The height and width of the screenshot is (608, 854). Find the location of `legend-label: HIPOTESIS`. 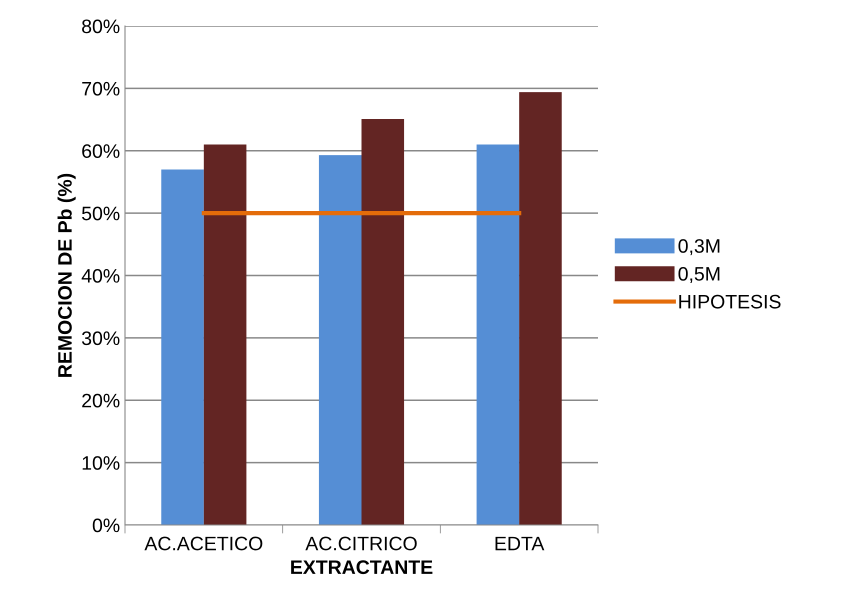

legend-label: HIPOTESIS is located at coordinates (730, 301).